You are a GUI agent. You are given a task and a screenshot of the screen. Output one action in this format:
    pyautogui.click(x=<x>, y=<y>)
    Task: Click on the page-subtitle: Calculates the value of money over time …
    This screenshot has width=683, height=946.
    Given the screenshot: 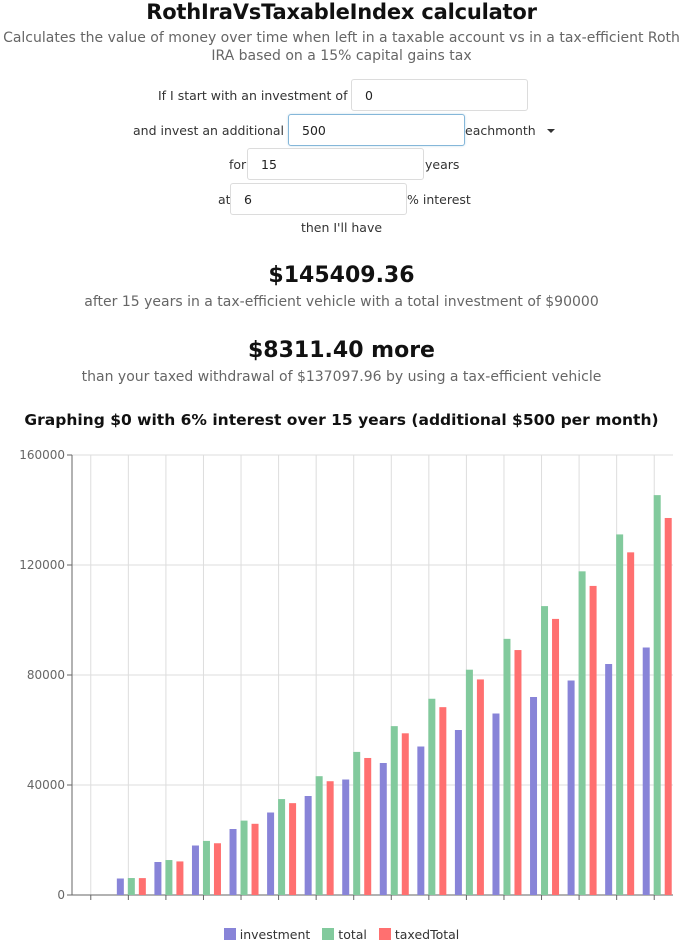 What is the action you would take?
    pyautogui.click(x=341, y=47)
    